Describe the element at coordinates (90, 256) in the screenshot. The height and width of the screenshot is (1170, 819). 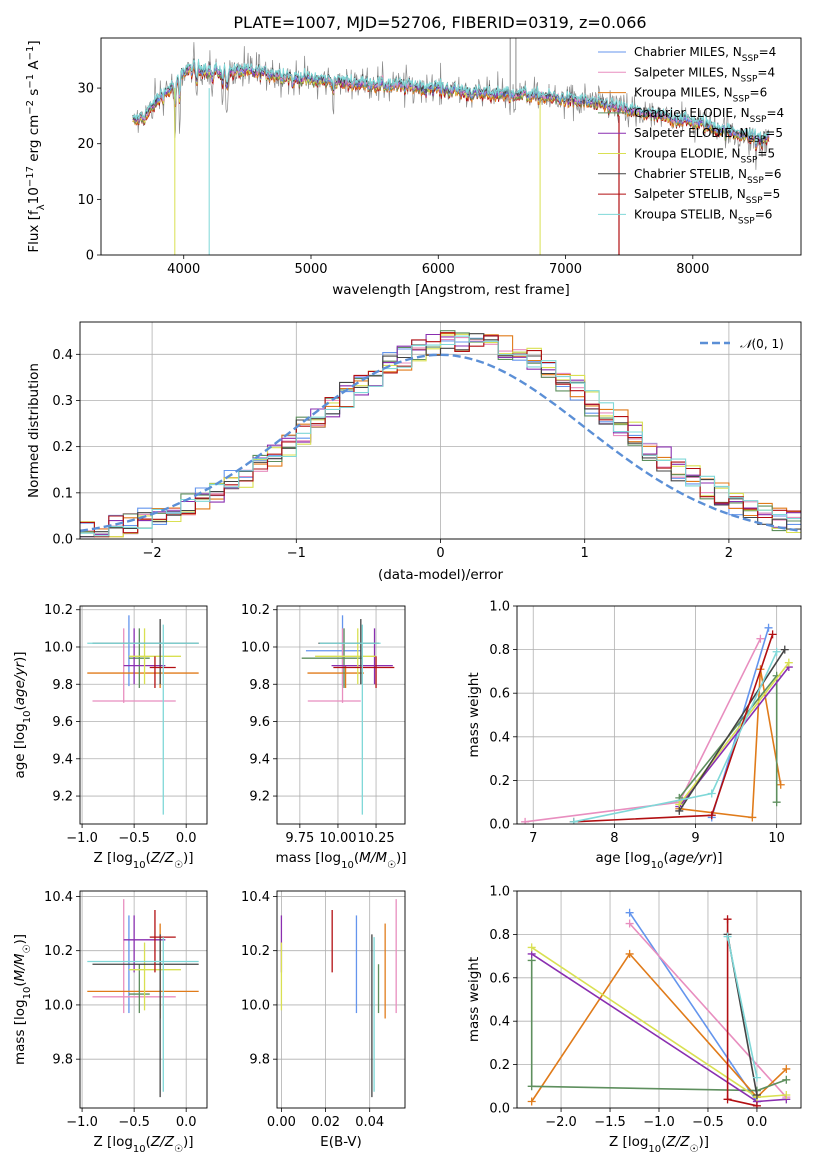
I see `y-tick-label: 0` at that location.